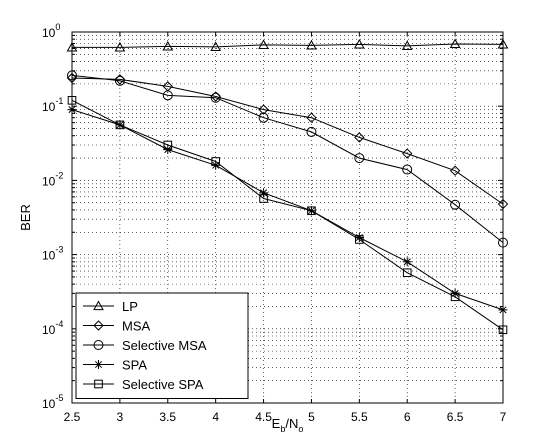 This screenshot has height=436, width=554. What do you see at coordinates (291, 423) in the screenshot?
I see `x-axis-label-mid: /N` at bounding box center [291, 423].